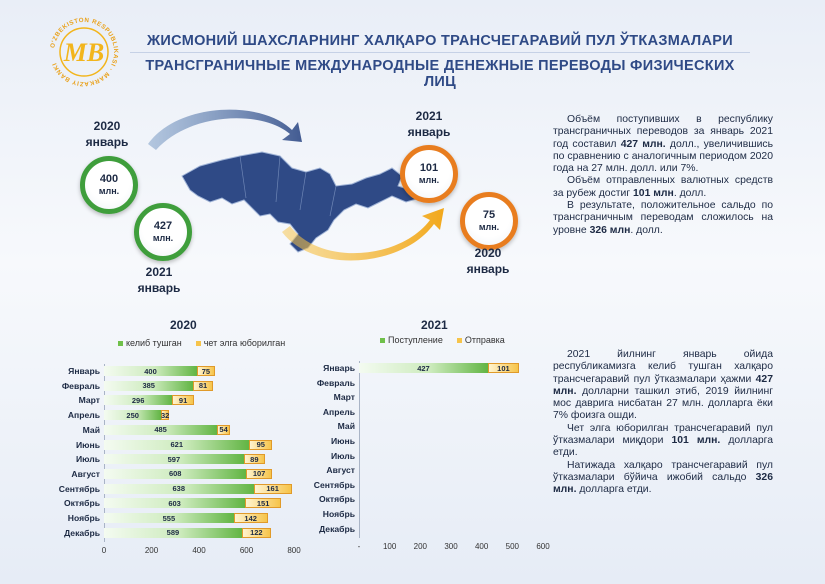 The width and height of the screenshot is (825, 584). Describe the element at coordinates (489, 221) in the screenshot. I see `circle-outflow-2020: 75 млн.` at that location.